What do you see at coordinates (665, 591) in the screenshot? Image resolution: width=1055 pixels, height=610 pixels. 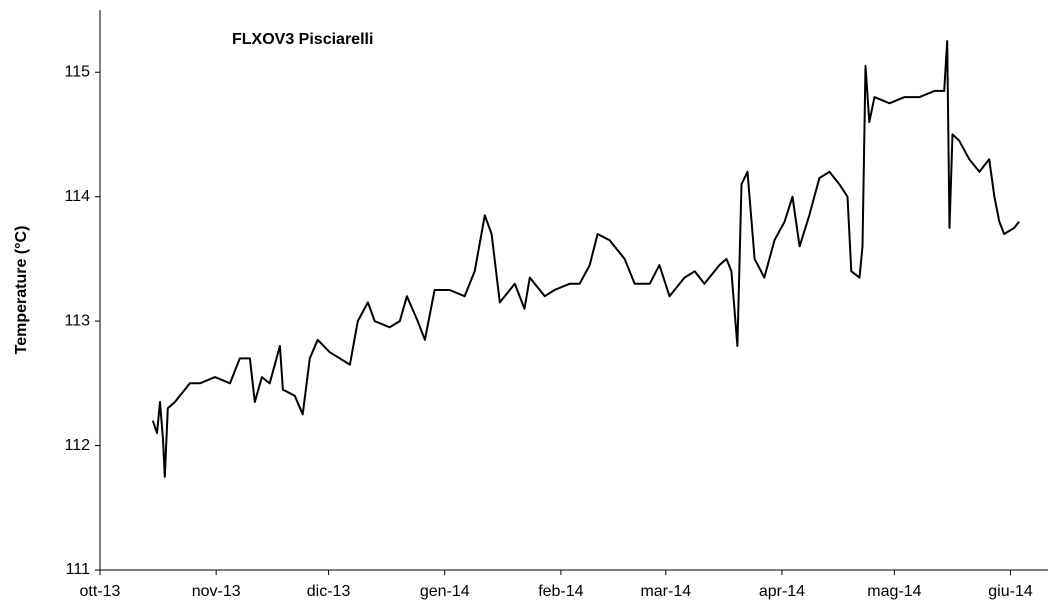 I see `x-tick-label: mar-14` at bounding box center [665, 591].